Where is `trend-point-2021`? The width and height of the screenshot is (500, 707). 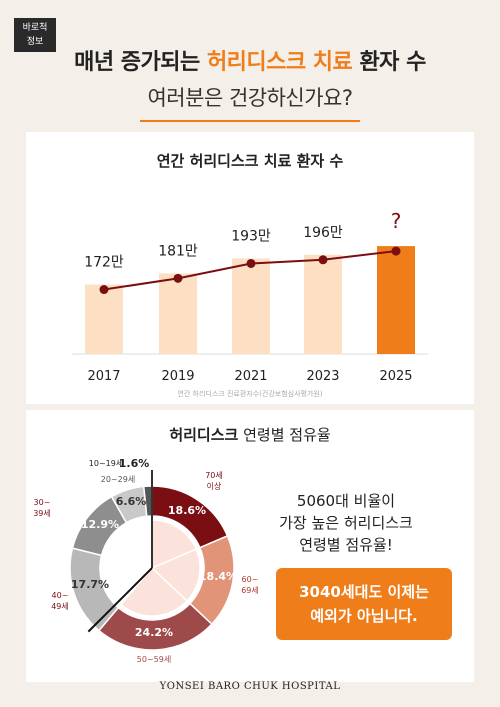 trend-point-2021 is located at coordinates (251, 263).